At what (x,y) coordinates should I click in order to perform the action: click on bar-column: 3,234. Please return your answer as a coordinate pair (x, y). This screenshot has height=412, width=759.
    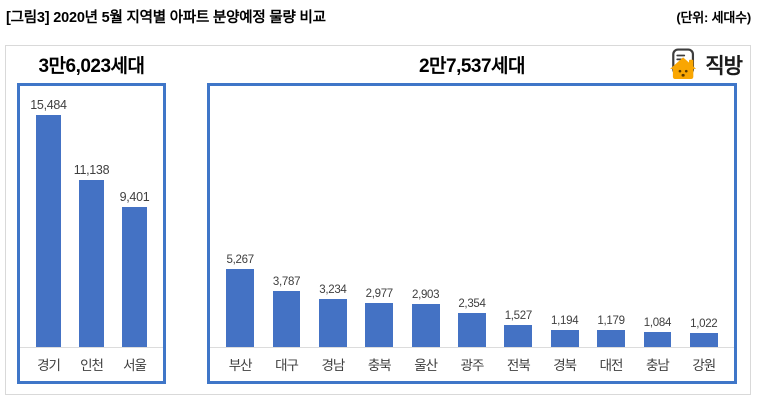
    Looking at the image, I should click on (333, 316).